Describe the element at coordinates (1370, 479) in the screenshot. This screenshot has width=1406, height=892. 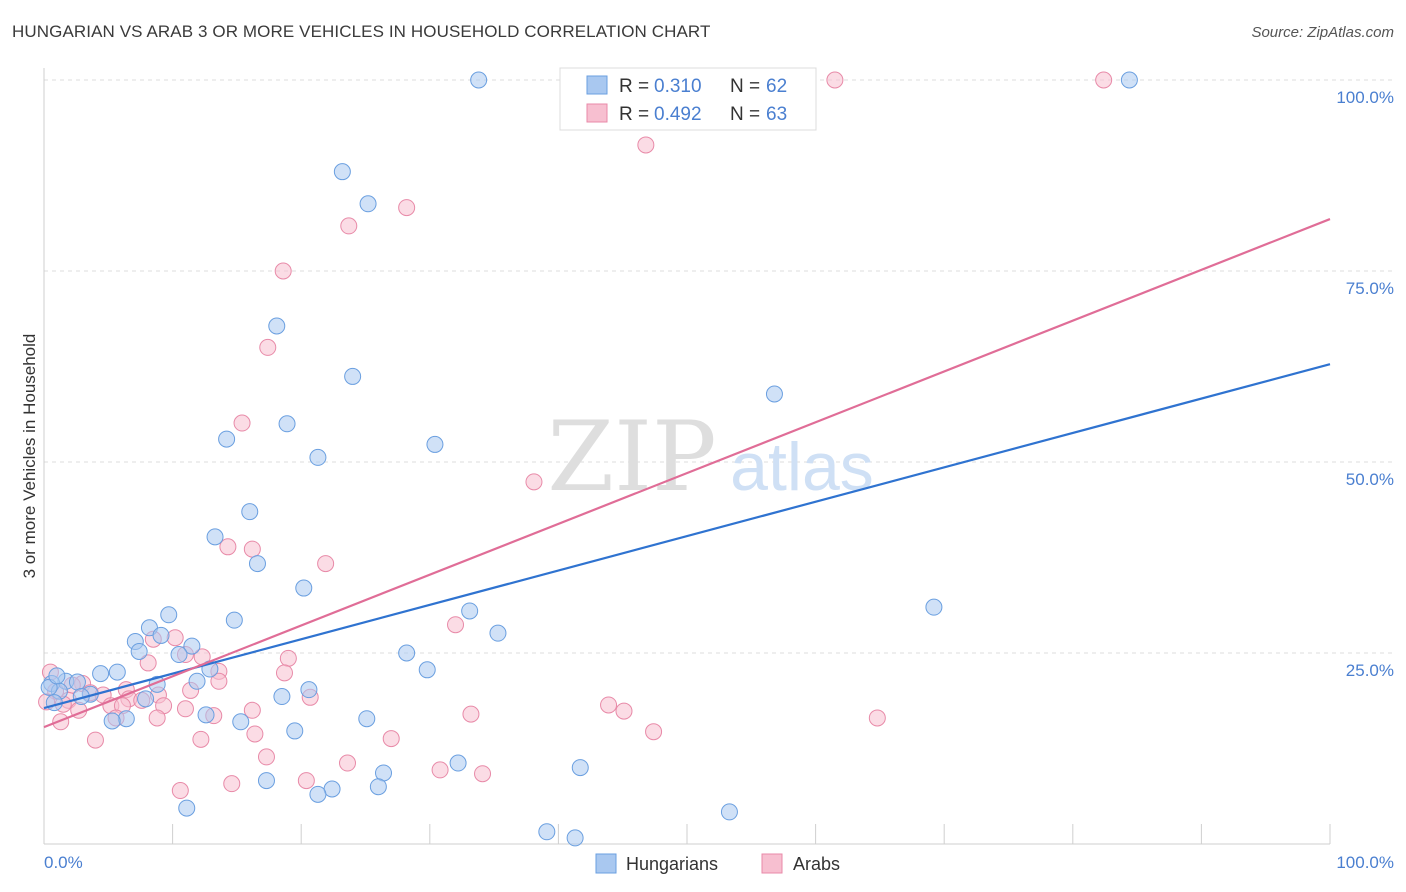
I see `y-tick-label: 50.0%` at that location.